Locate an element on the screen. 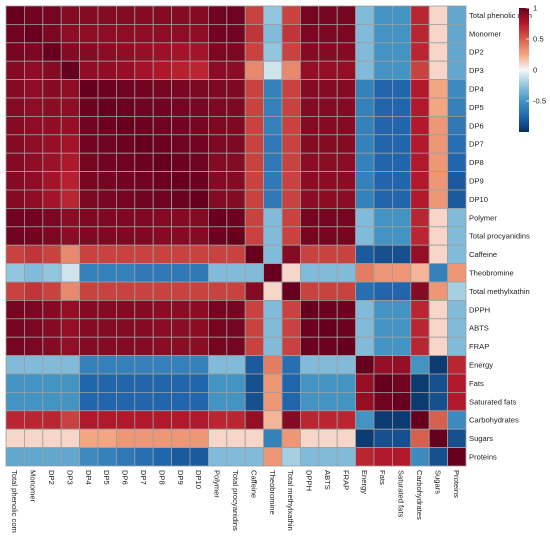 The height and width of the screenshot is (548, 550). column-label: Saturated fats is located at coordinates (401, 493).